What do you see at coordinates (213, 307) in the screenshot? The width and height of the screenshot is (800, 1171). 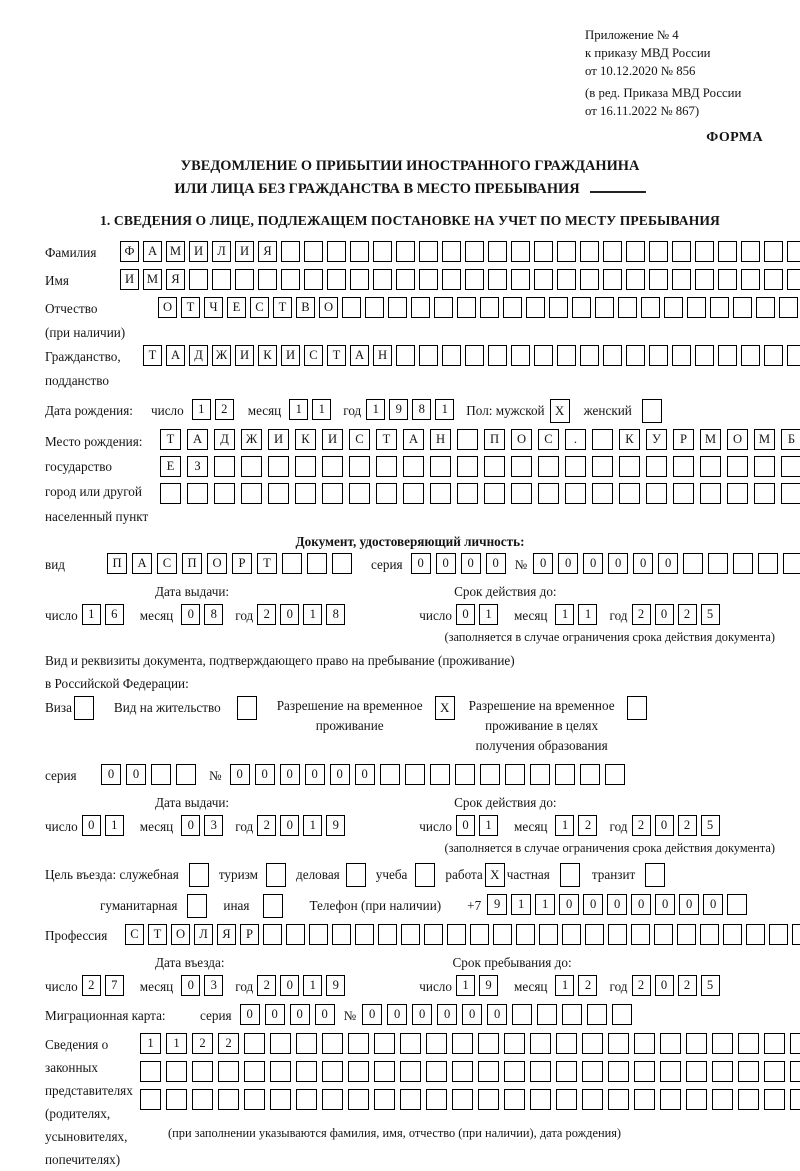 I see `char-box: Ч` at bounding box center [213, 307].